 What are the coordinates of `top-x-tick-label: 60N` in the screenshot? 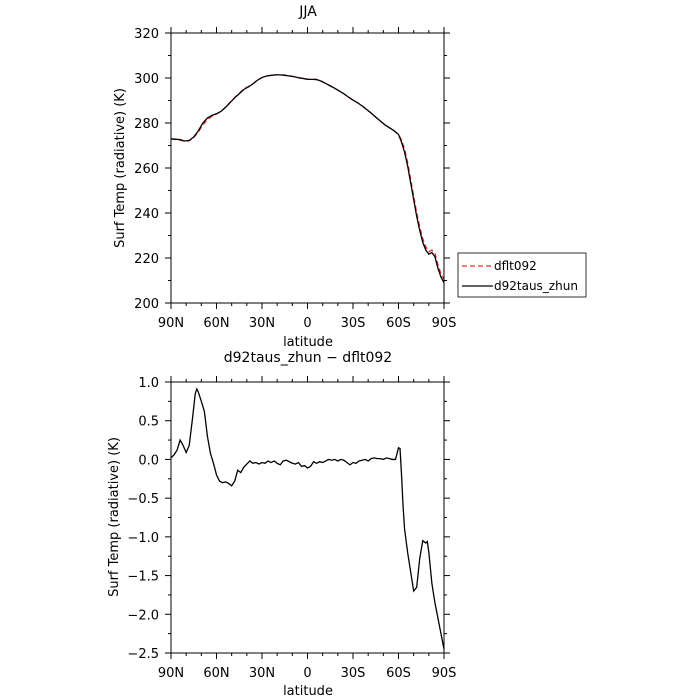 It's located at (216, 323).